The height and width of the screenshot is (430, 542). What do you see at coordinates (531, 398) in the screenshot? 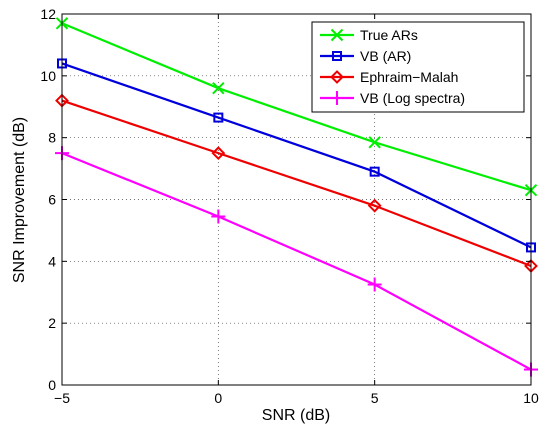
I see `x-tick-label: 10` at bounding box center [531, 398].